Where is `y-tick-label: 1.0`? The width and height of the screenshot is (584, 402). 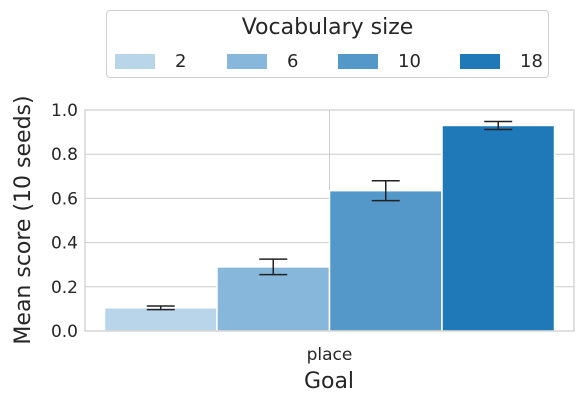
y-tick-label: 1.0 is located at coordinates (64, 111).